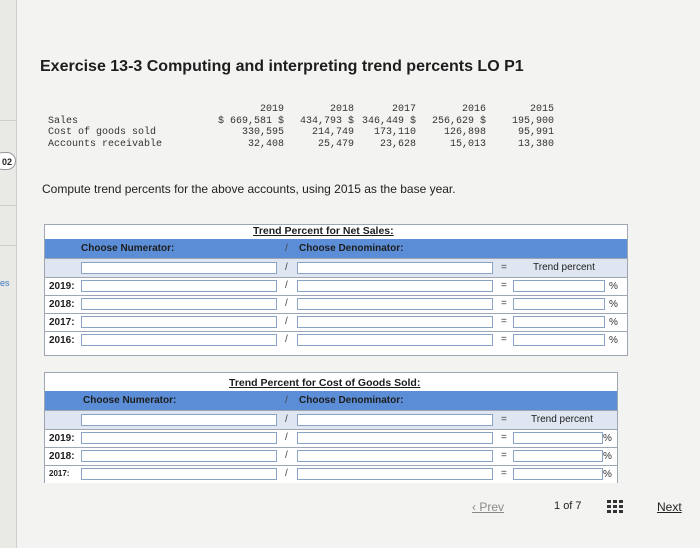 The height and width of the screenshot is (548, 700). Describe the element at coordinates (492, 507) in the screenshot. I see `prev-label: Prev` at that location.